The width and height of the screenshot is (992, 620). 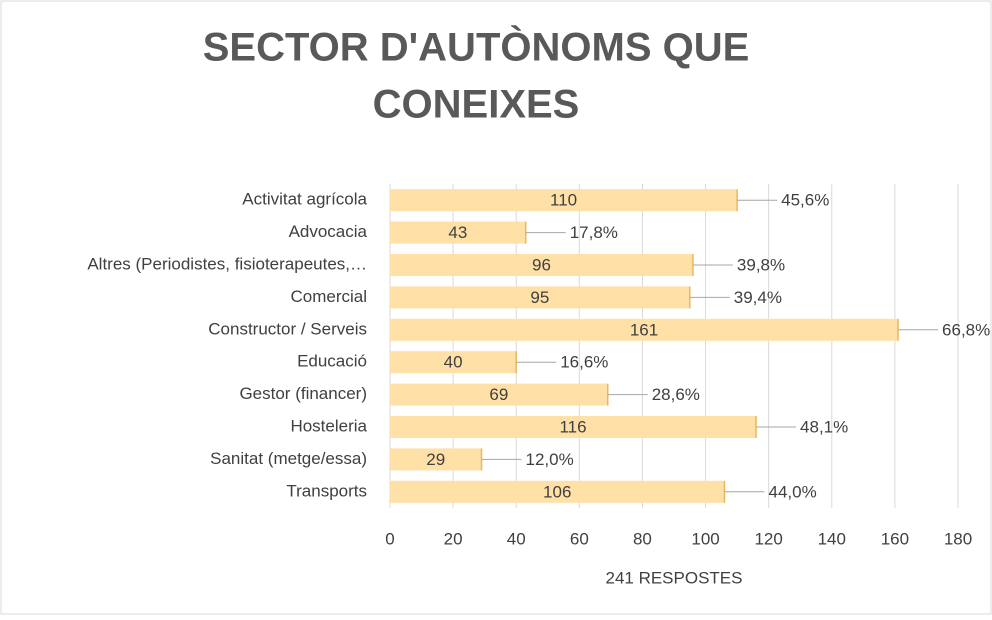 What do you see at coordinates (288, 458) in the screenshot?
I see `y-tick-label: Sanitat (metge/essa)` at bounding box center [288, 458].